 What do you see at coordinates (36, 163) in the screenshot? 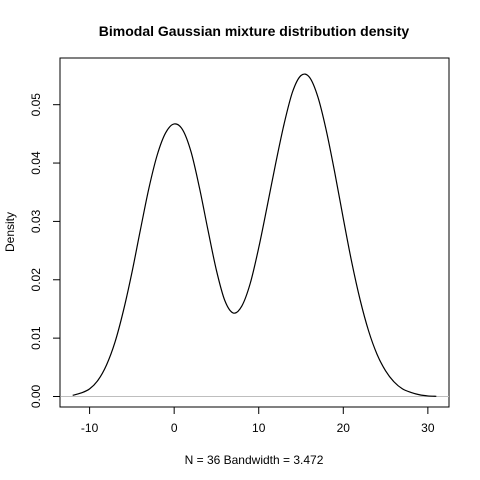
I see `y-tick-label: 0.04` at bounding box center [36, 163].